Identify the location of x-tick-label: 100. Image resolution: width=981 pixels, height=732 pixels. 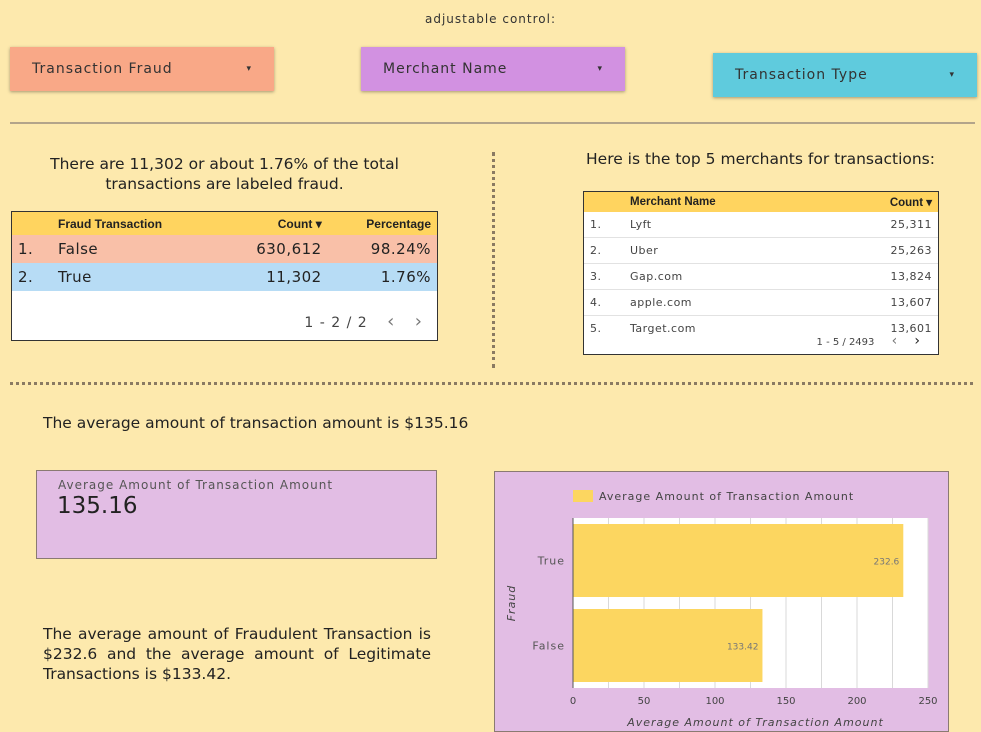
(714, 701).